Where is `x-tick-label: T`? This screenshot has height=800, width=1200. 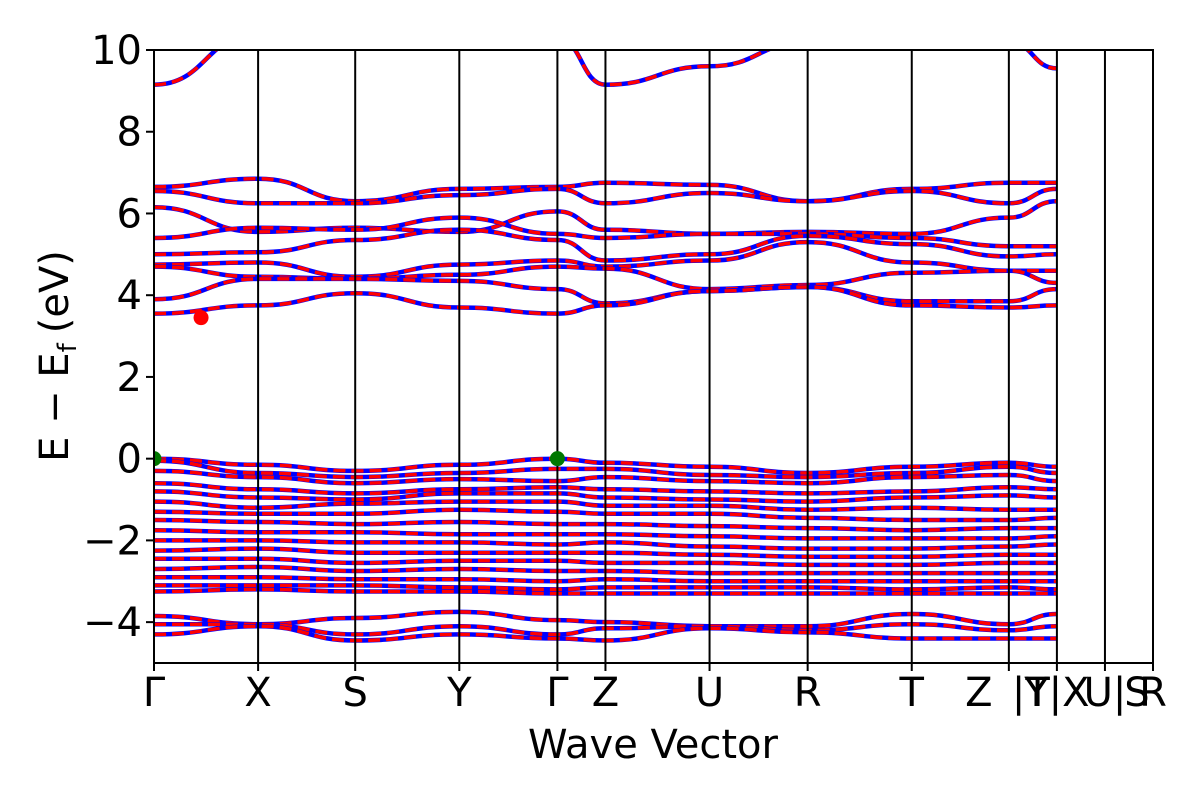 x-tick-label: T is located at coordinates (912, 693).